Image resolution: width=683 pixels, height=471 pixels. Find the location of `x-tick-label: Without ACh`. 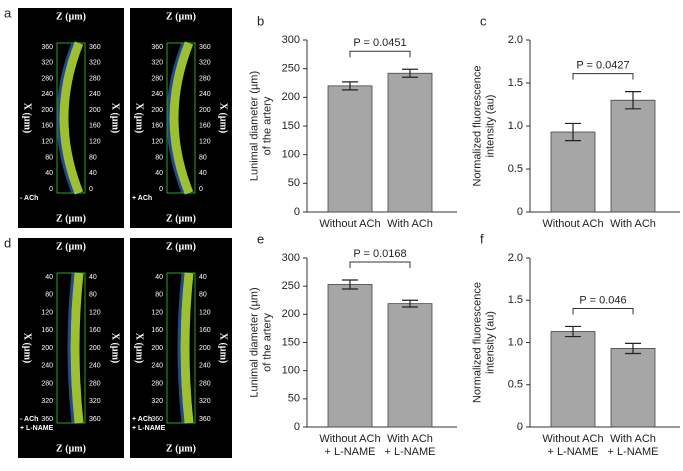

x-tick-label: Without ACh is located at coordinates (349, 439).